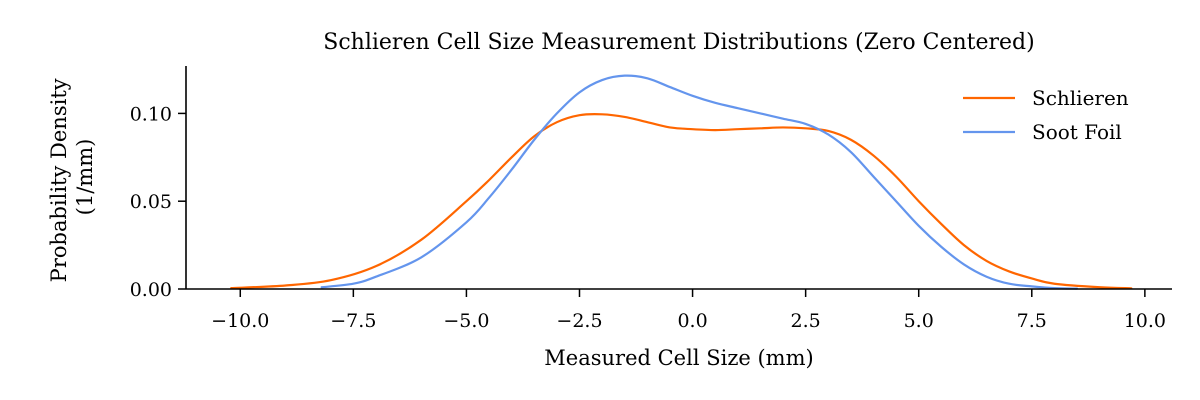 The width and height of the screenshot is (1200, 400). I want to click on x-tick-label: 5.0, so click(919, 321).